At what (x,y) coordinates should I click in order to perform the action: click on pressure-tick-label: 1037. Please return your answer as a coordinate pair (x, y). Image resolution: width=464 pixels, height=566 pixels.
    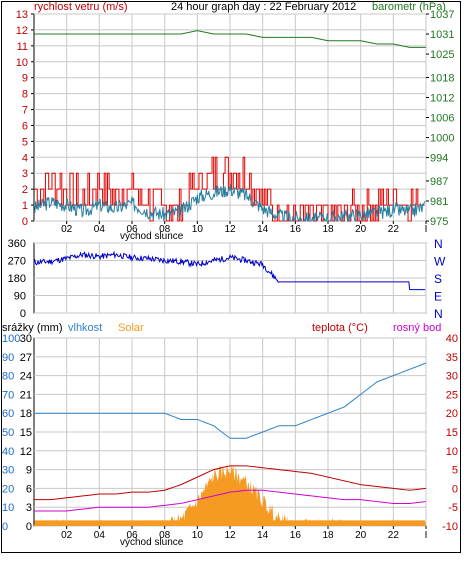
    Looking at the image, I should click on (442, 15).